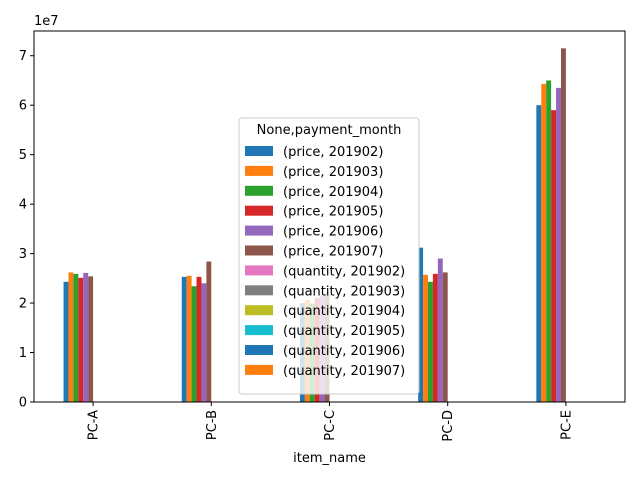 Image resolution: width=640 pixels, height=480 pixels. Describe the element at coordinates (329, 458) in the screenshot. I see `x-axis-label: item_name` at that location.